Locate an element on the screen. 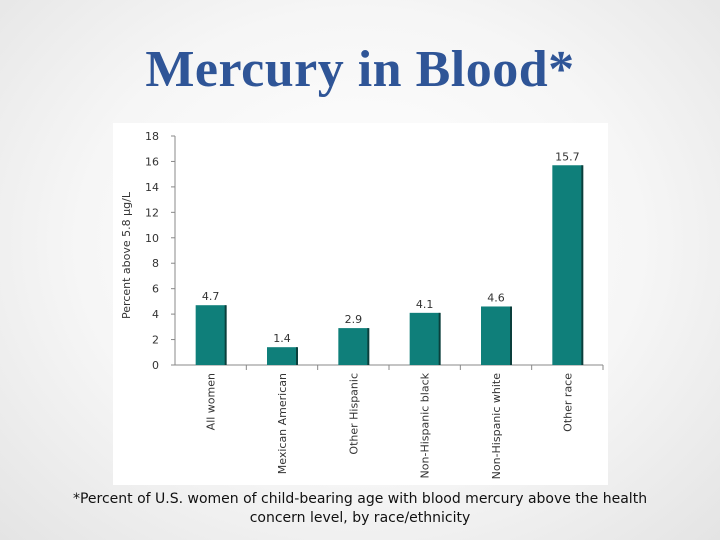 This screenshot has width=720, height=540. y-tick-label: 18 is located at coordinates (152, 136).